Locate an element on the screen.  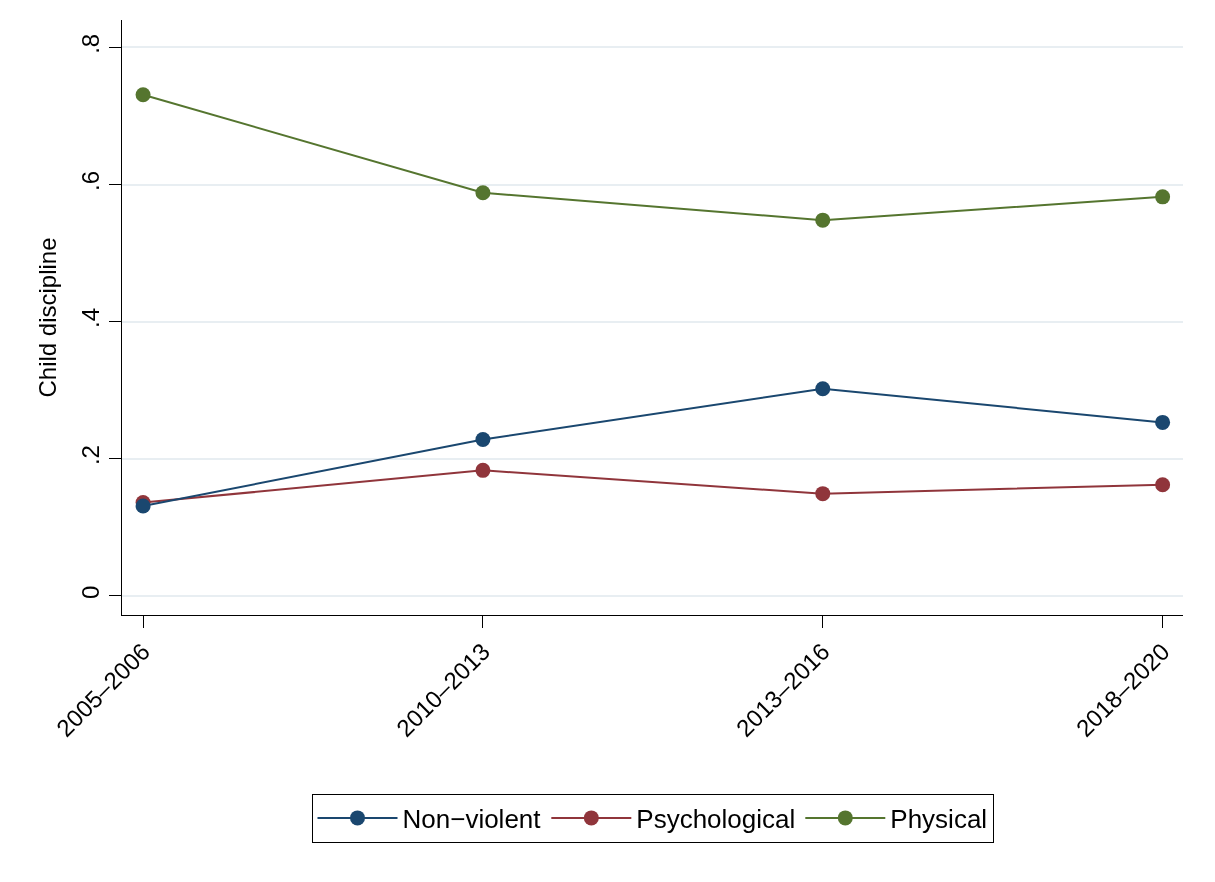
y-tick-label: .4 is located at coordinates (91, 318).